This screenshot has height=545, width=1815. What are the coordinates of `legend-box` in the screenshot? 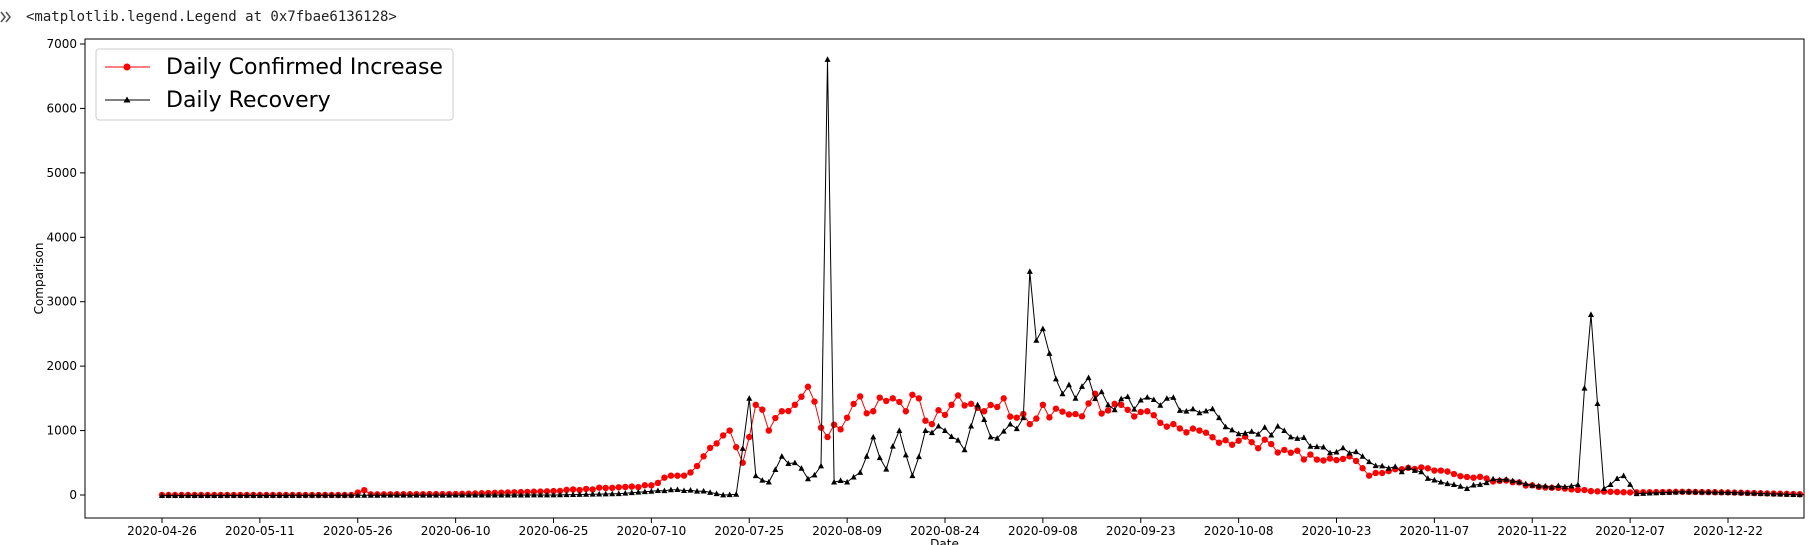 It's located at (274, 84).